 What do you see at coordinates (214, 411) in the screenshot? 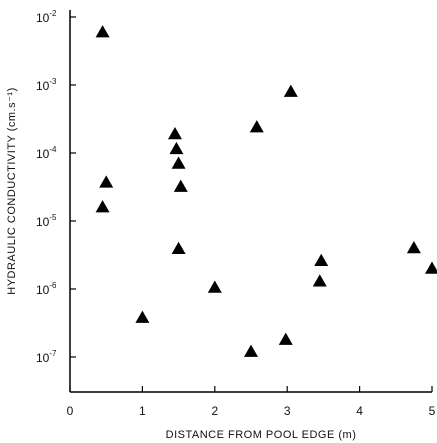
I see `x-tick-label: 2` at bounding box center [214, 411].